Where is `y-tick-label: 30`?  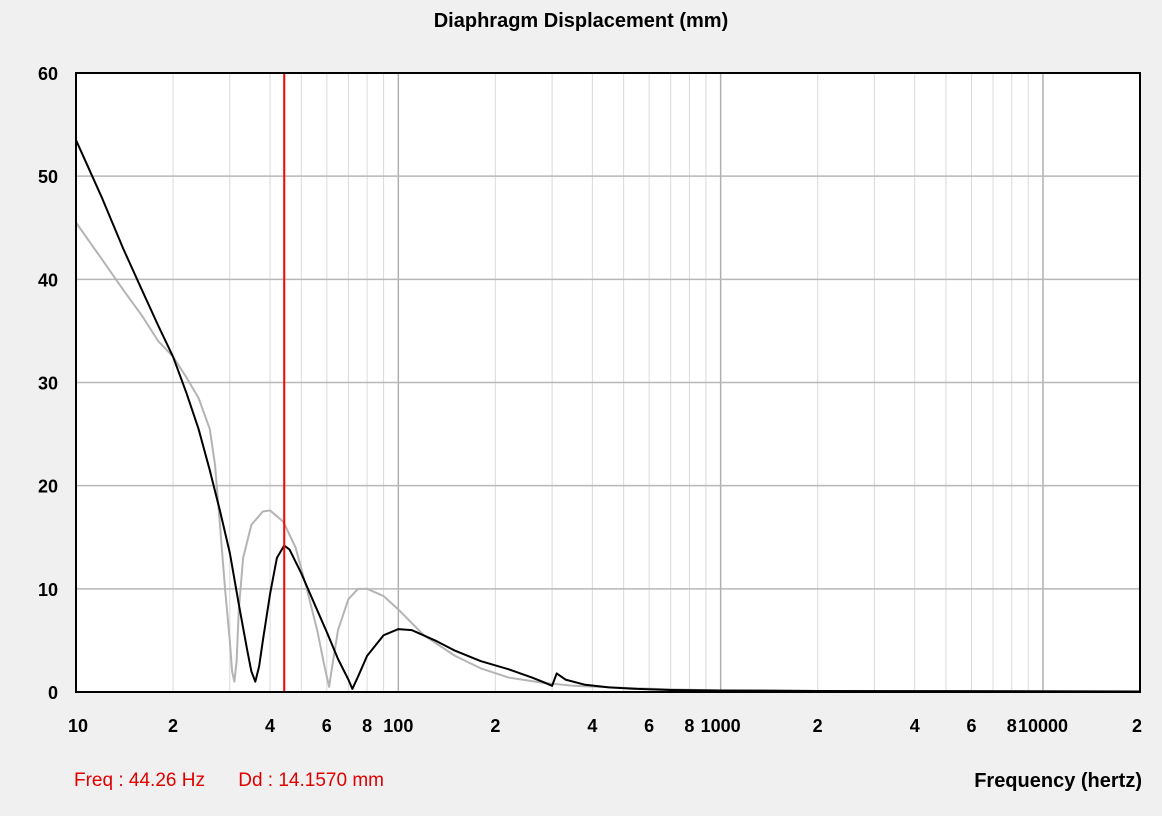 y-tick-label: 30 is located at coordinates (48, 384).